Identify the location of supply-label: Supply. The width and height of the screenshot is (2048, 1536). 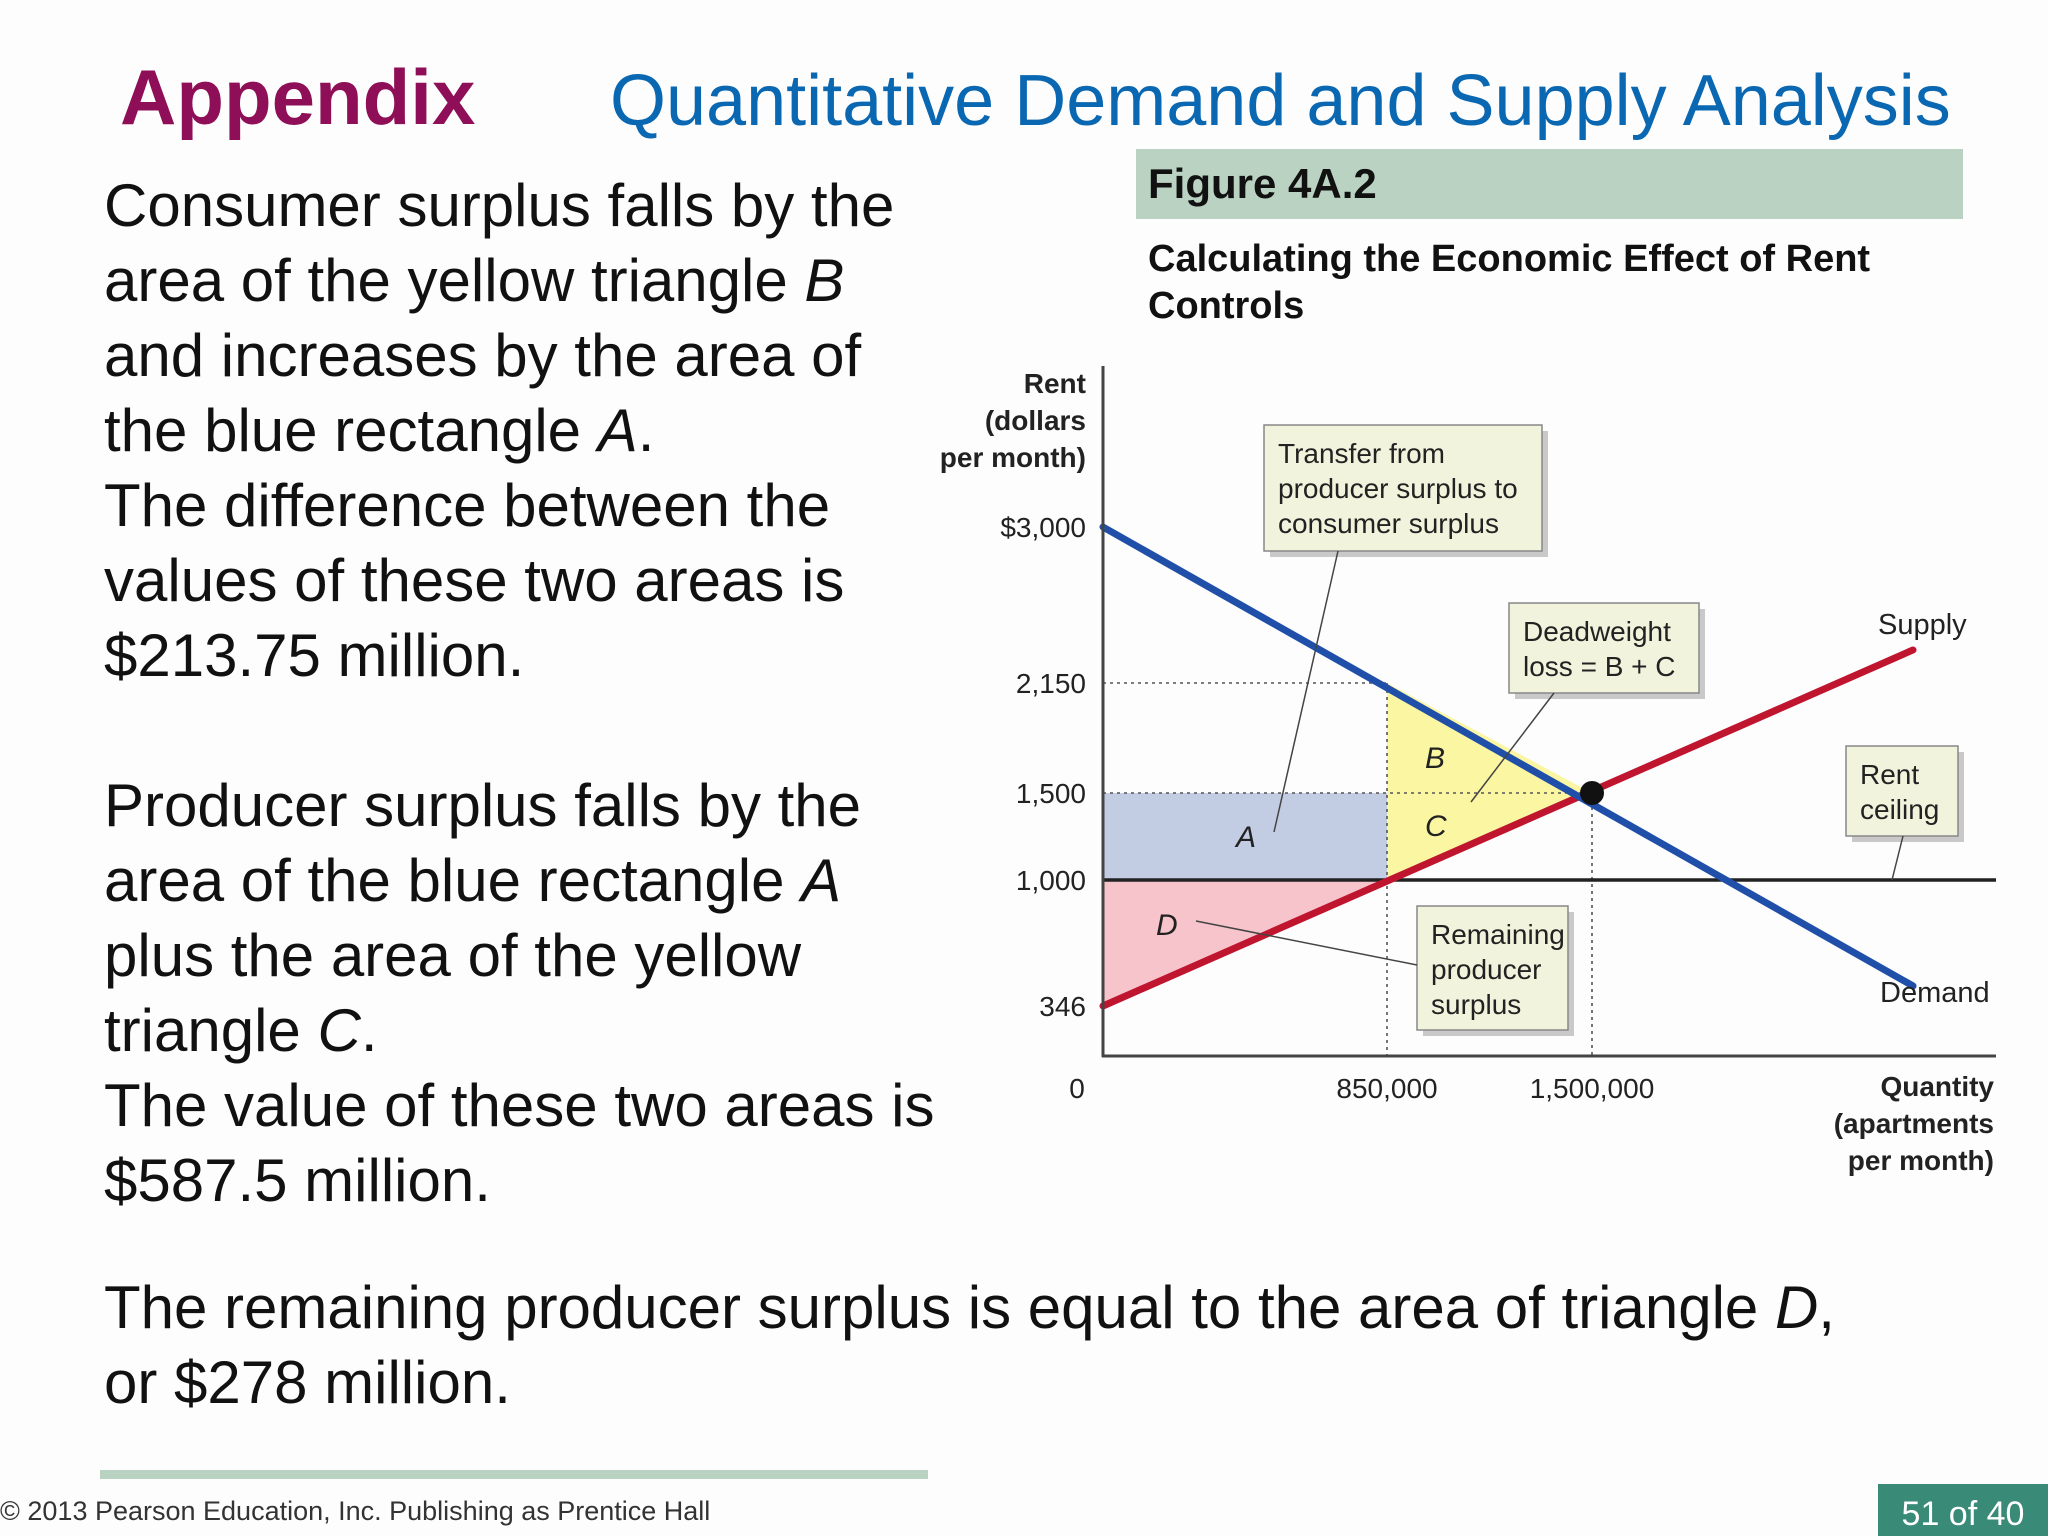
(1922, 625).